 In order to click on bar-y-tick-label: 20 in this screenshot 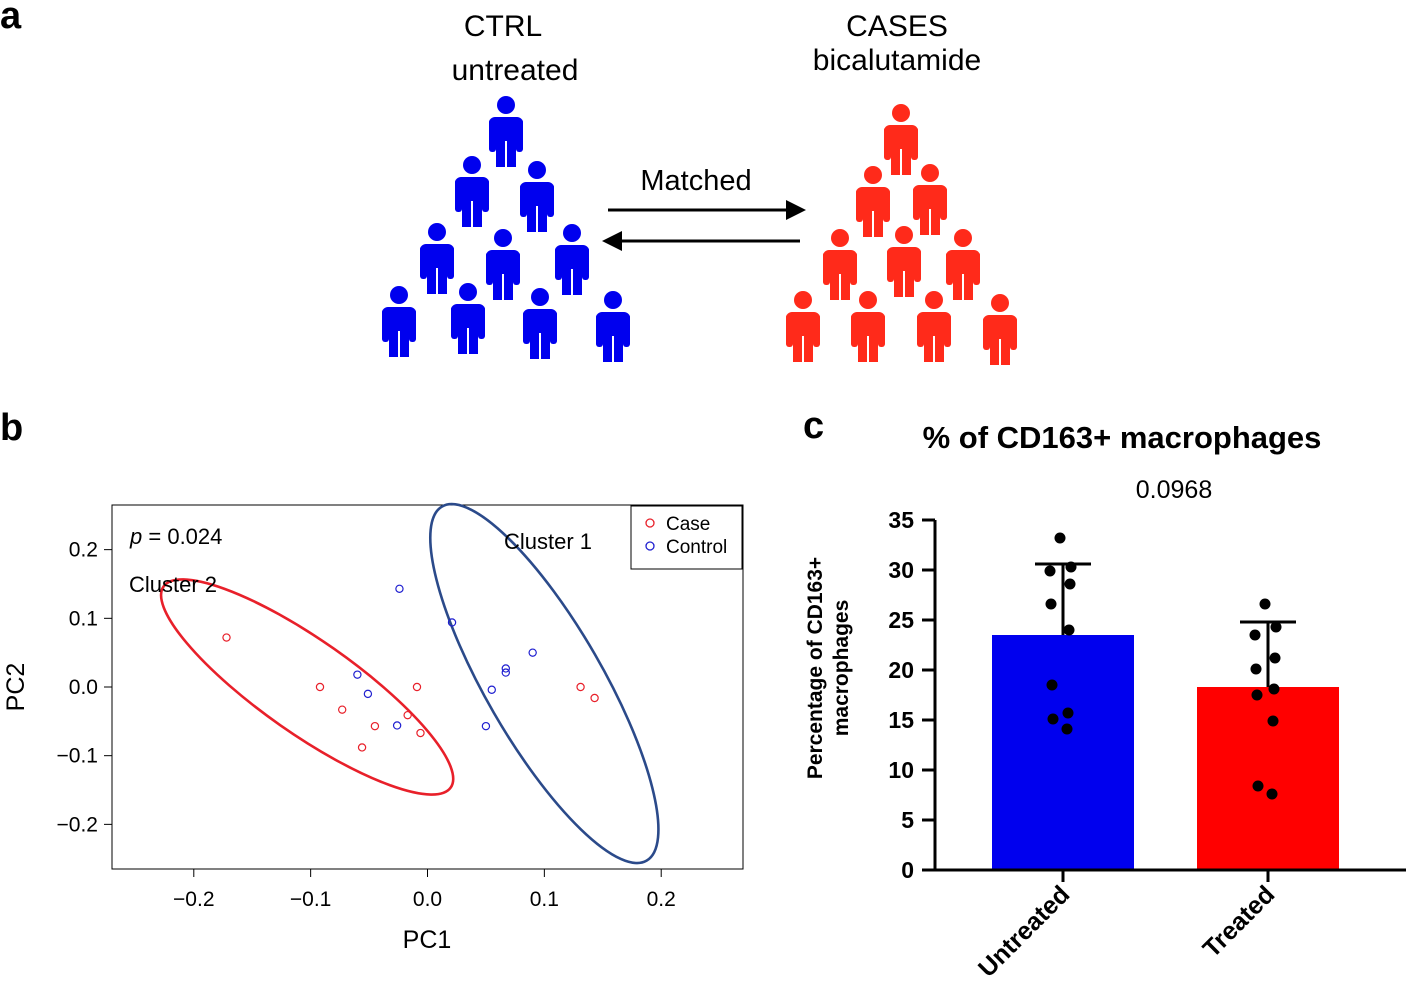, I will do `click(901, 670)`.